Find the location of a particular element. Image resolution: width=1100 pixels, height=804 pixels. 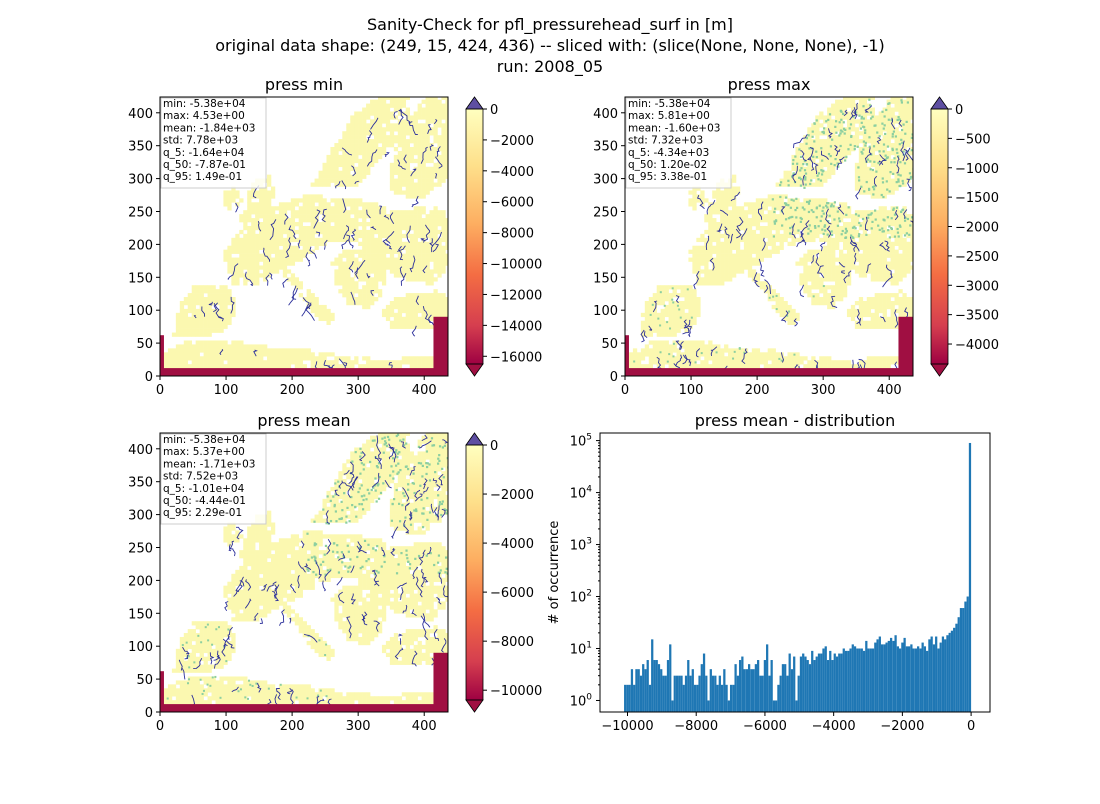

stats-line: std: 7.78e+03 is located at coordinates (200, 141).